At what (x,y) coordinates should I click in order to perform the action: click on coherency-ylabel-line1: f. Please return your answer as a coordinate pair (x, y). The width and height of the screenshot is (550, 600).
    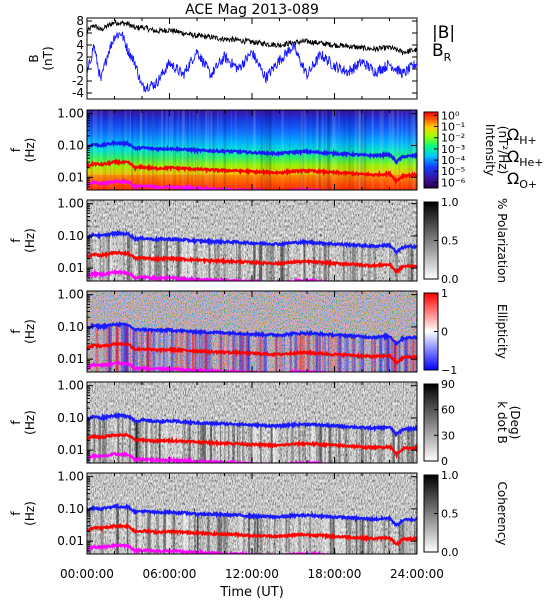
    Looking at the image, I should click on (16, 513).